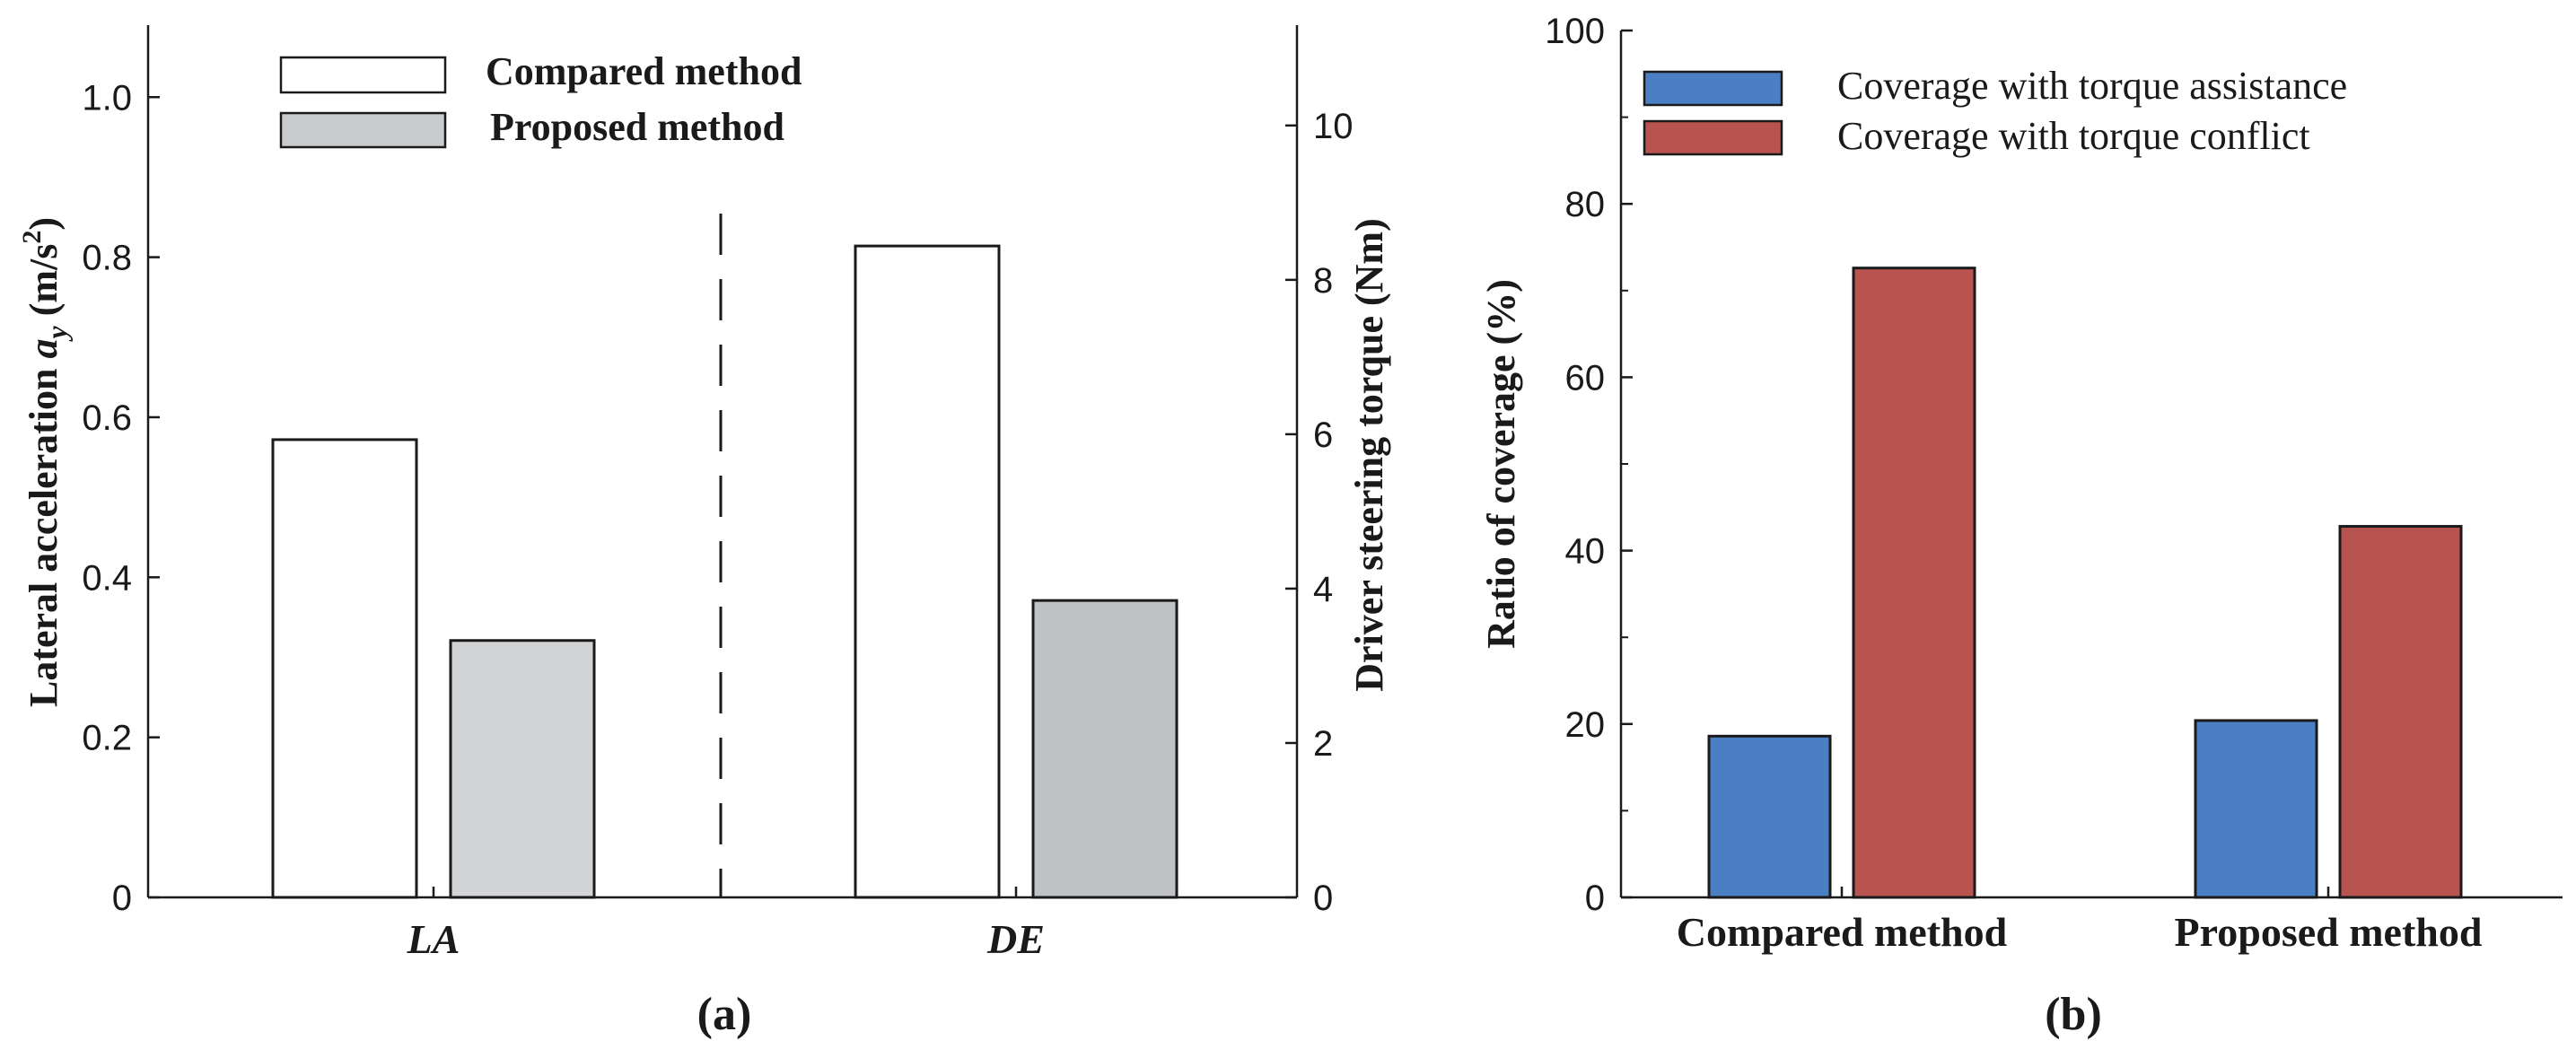 The image size is (2576, 1058). What do you see at coordinates (45, 462) in the screenshot?
I see `panel-a-left-axis-label: Lateral acceleration ay (m/s2)` at bounding box center [45, 462].